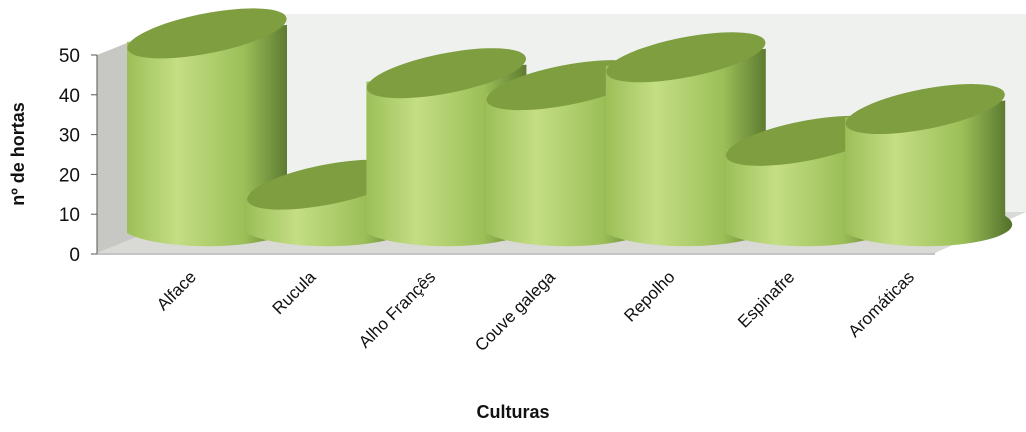 The width and height of the screenshot is (1026, 432). What do you see at coordinates (69, 175) in the screenshot?
I see `y-tick-label: 20` at bounding box center [69, 175].